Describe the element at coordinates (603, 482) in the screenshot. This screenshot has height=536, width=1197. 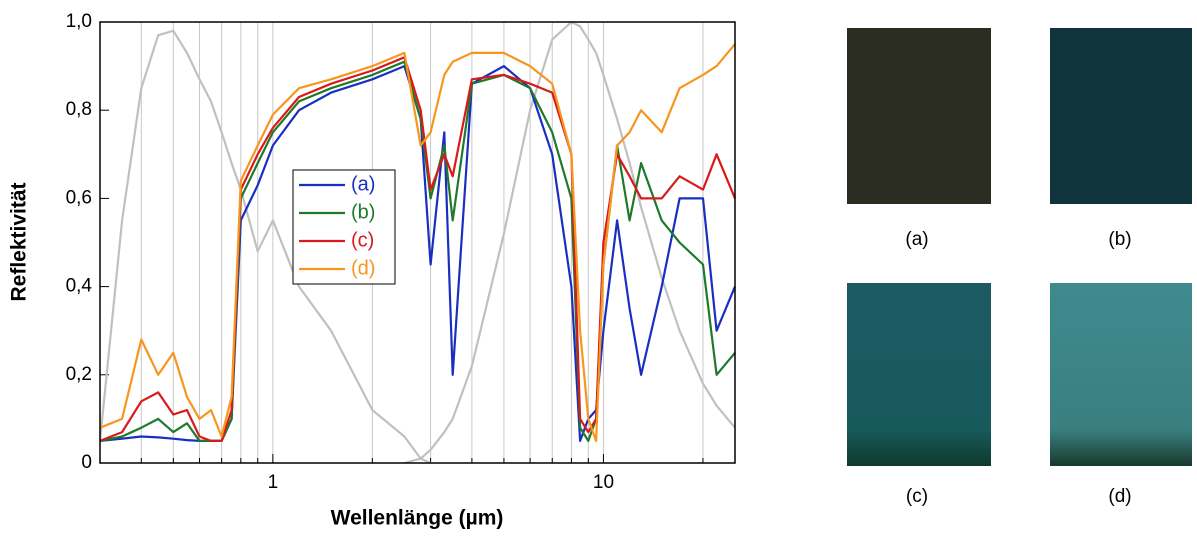
I see `x-tick-label: 10` at that location.